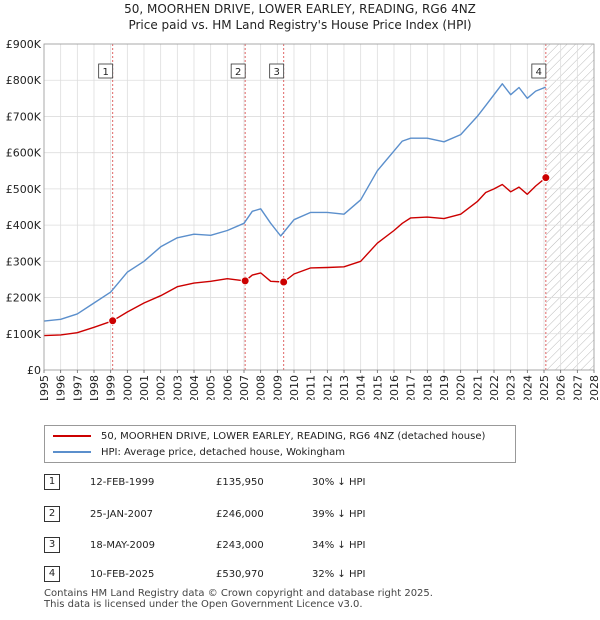  What do you see at coordinates (24, 116) in the screenshot?
I see `y-tick-label: £700K` at bounding box center [24, 116].